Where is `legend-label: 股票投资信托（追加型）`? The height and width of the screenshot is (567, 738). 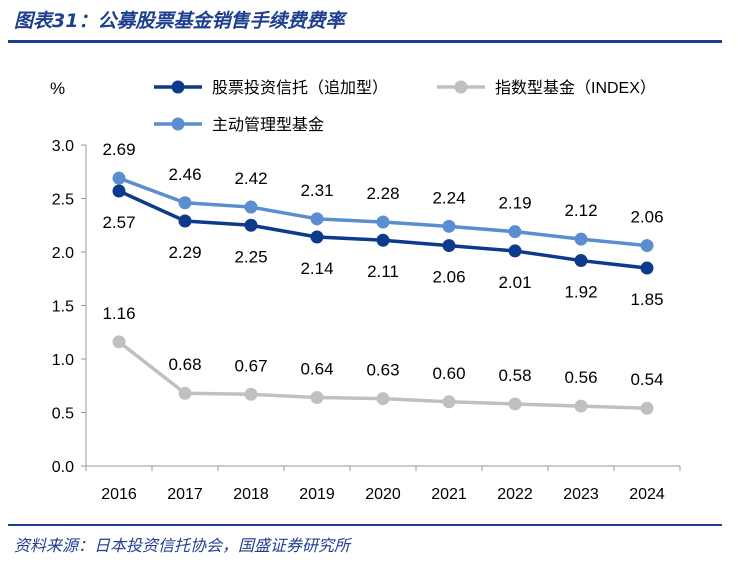 legend-label: 股票投资信托（追加型） is located at coordinates (300, 88).